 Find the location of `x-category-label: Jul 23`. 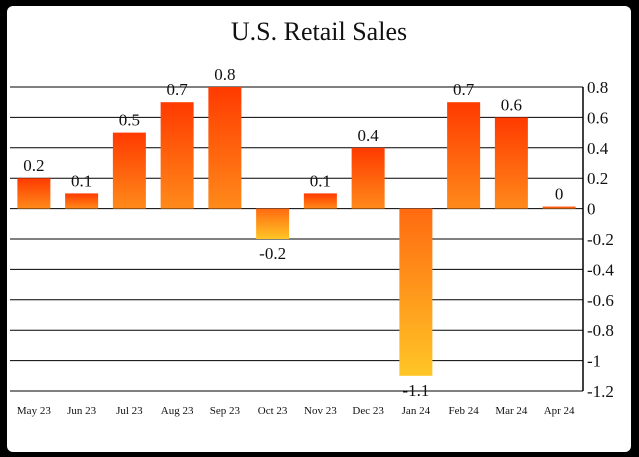

x-category-label: Jul 23 is located at coordinates (129, 411).